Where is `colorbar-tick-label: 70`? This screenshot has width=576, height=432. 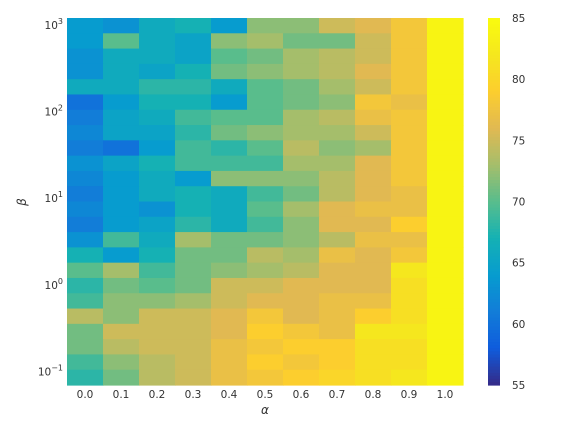 colorbar-tick-label: 70 is located at coordinates (518, 203).